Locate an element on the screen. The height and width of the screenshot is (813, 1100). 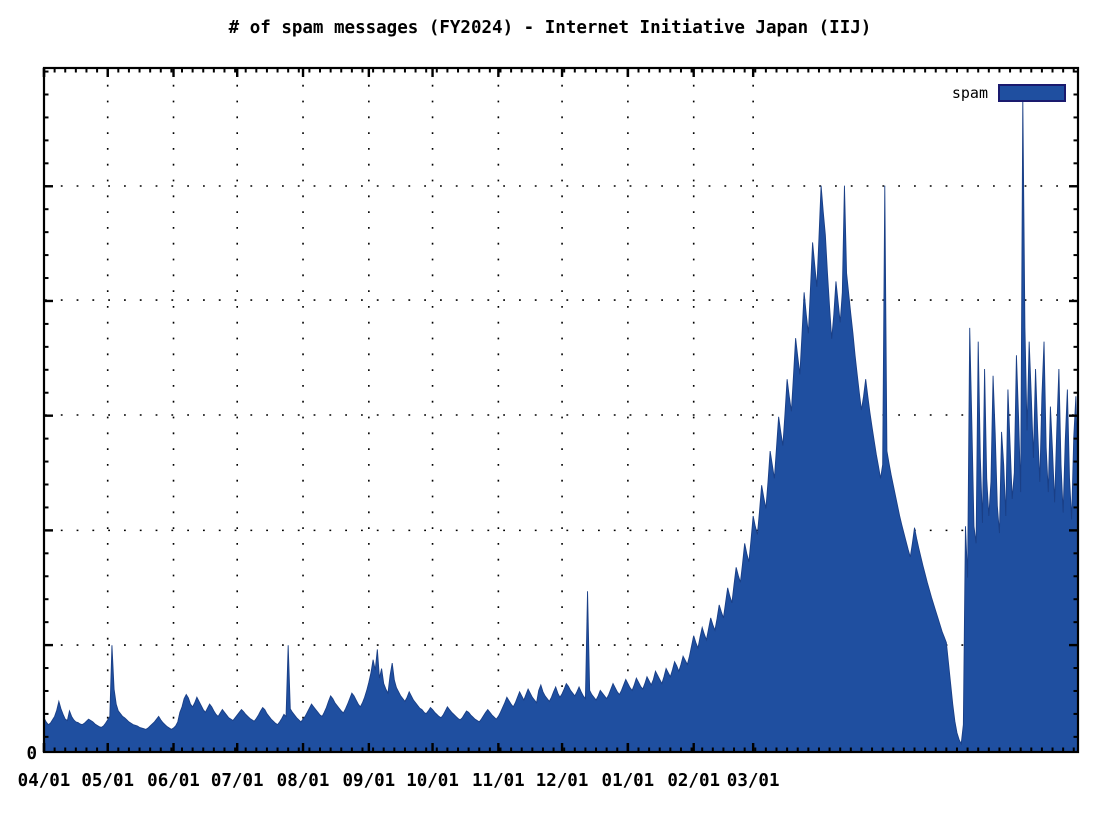
legend-item-label: spam is located at coordinates (970, 93).